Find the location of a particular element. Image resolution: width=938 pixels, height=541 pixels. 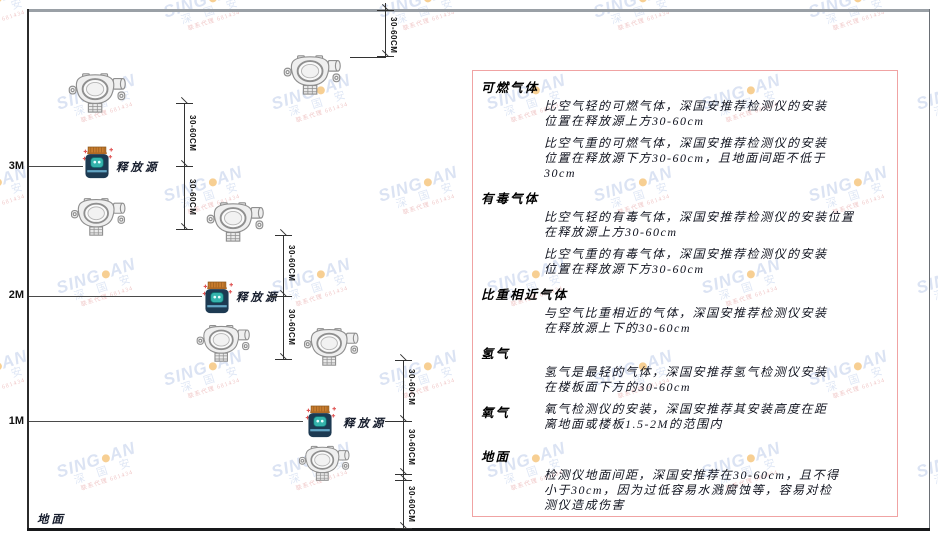

panel-section: 氧气 氧气检测仪的安装，深国安推荐其安装高度在距 离地面或楼板1.5-2M的范围内 is located at coordinates (684, 417).